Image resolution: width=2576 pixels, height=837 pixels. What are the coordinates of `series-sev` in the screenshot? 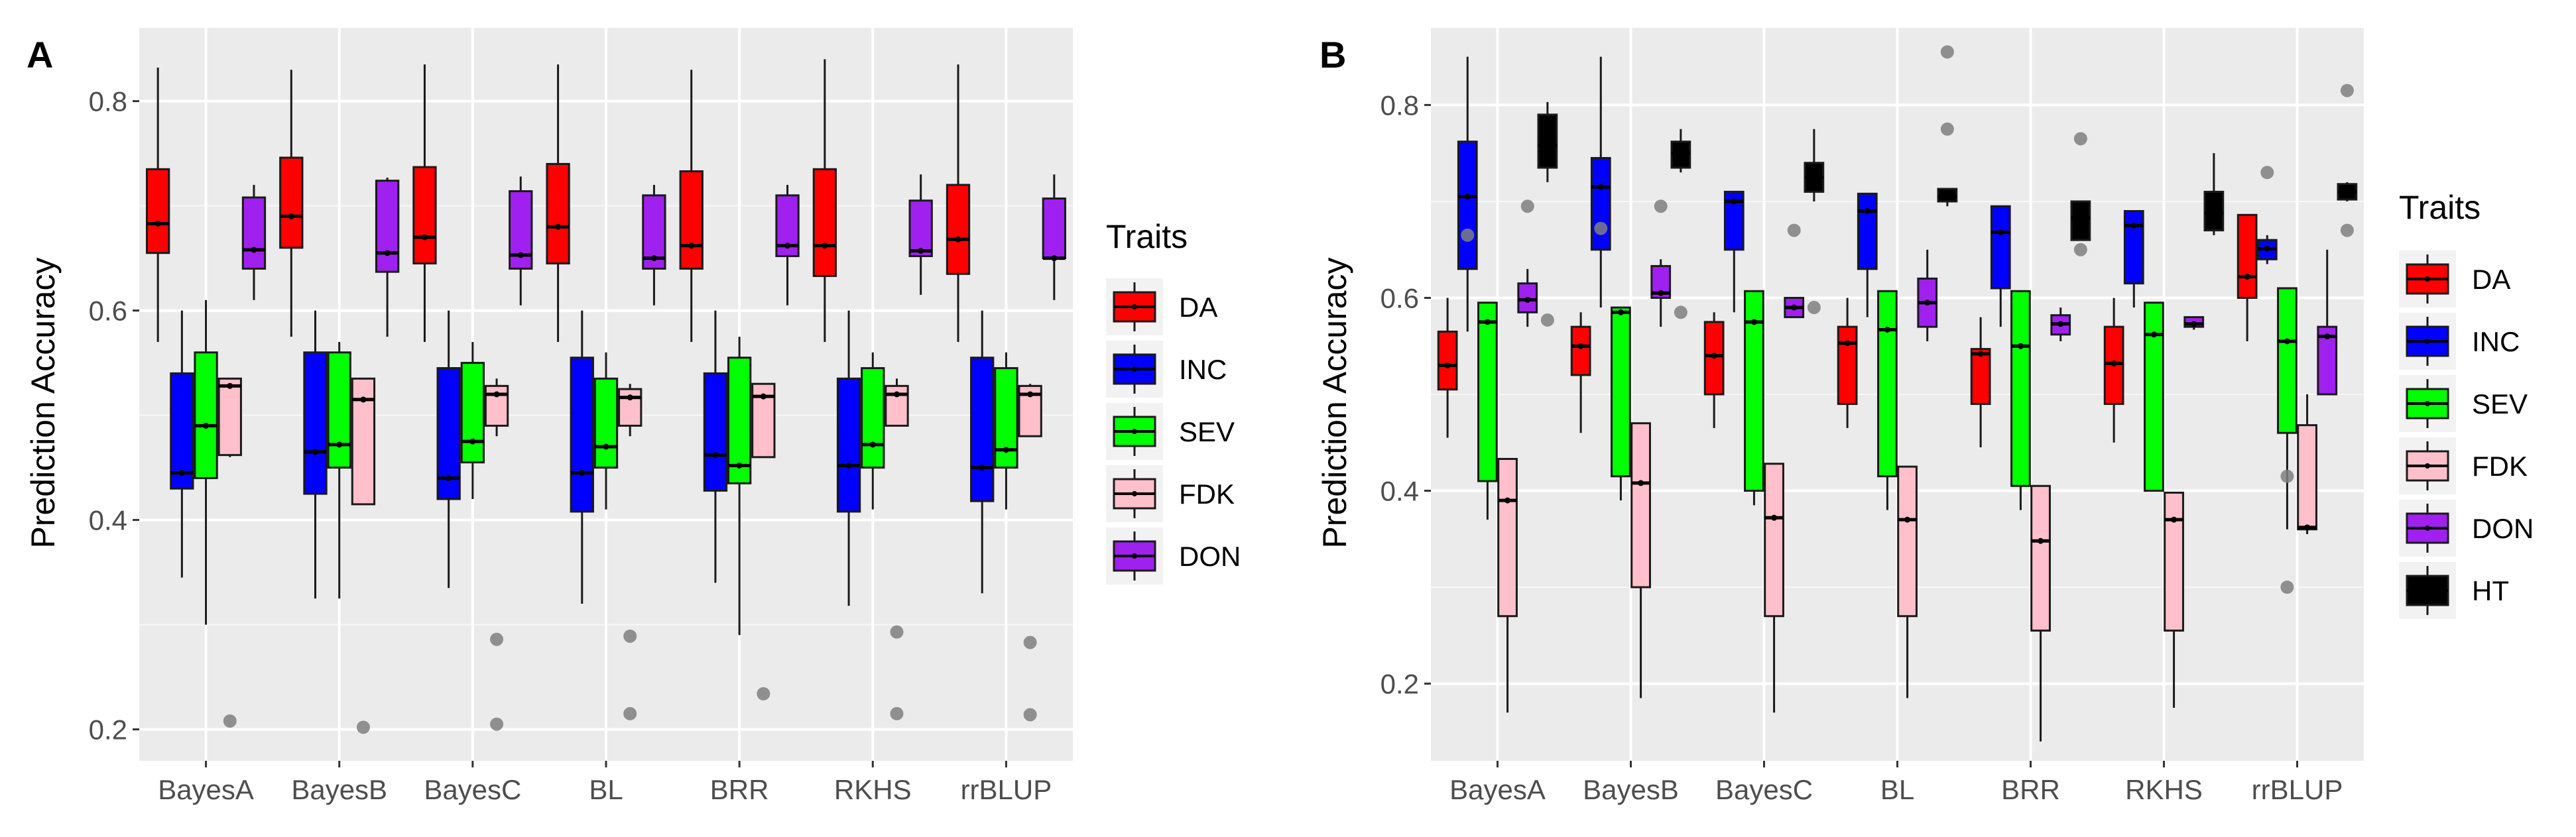 It's located at (606, 468).